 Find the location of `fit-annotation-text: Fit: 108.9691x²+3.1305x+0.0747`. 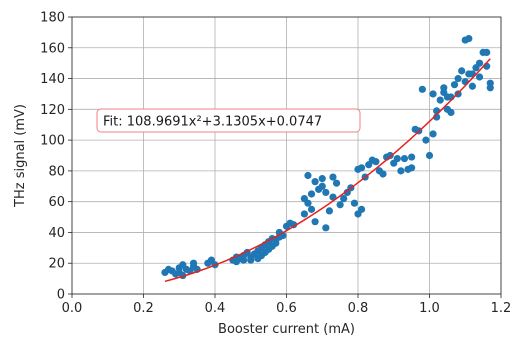

fit-annotation-text: Fit: 108.9691x²+3.1305x+0.0747 is located at coordinates (212, 122).